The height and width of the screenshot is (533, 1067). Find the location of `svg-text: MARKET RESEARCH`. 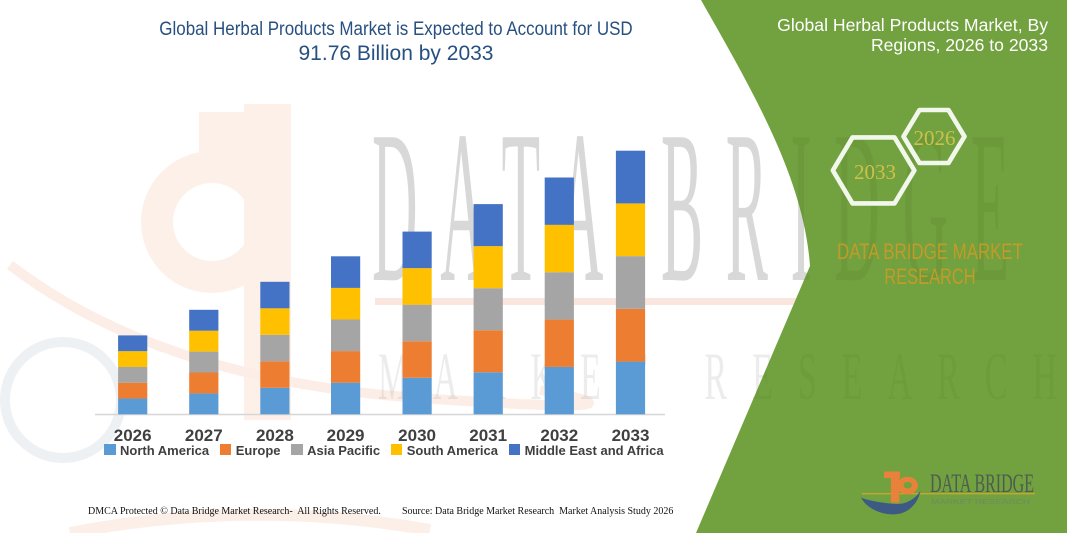

svg-text: MARKET RESEARCH is located at coordinates (980, 502).